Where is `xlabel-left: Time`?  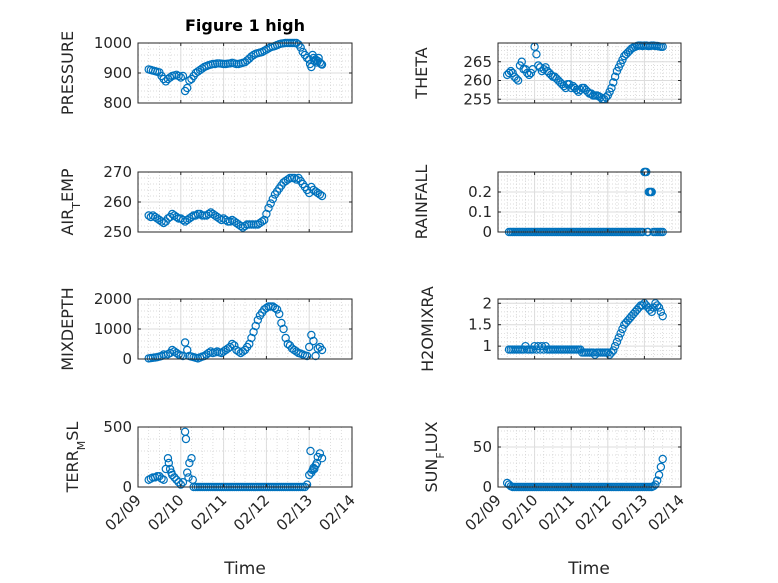 xlabel-left: Time is located at coordinates (244, 569).